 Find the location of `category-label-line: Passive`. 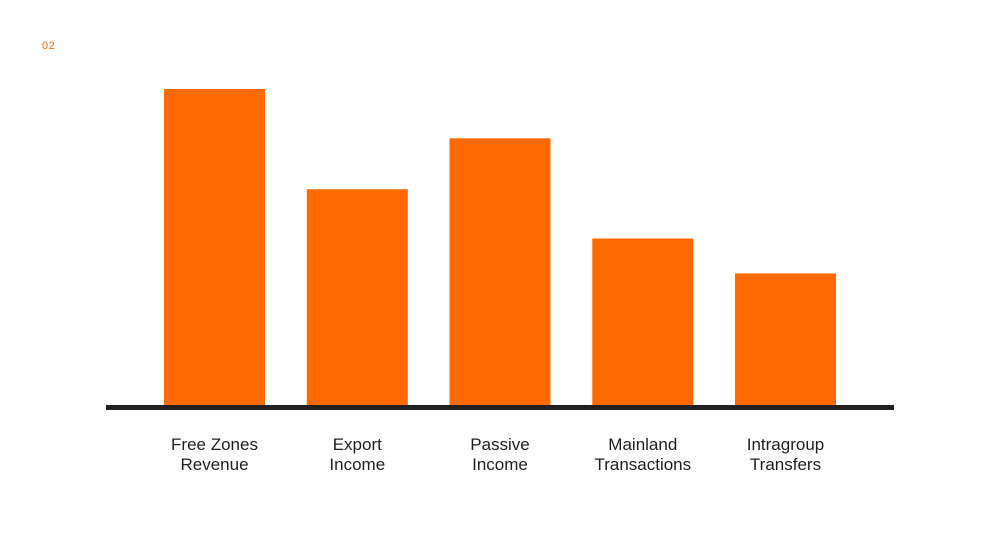

category-label-line: Passive is located at coordinates (500, 444).